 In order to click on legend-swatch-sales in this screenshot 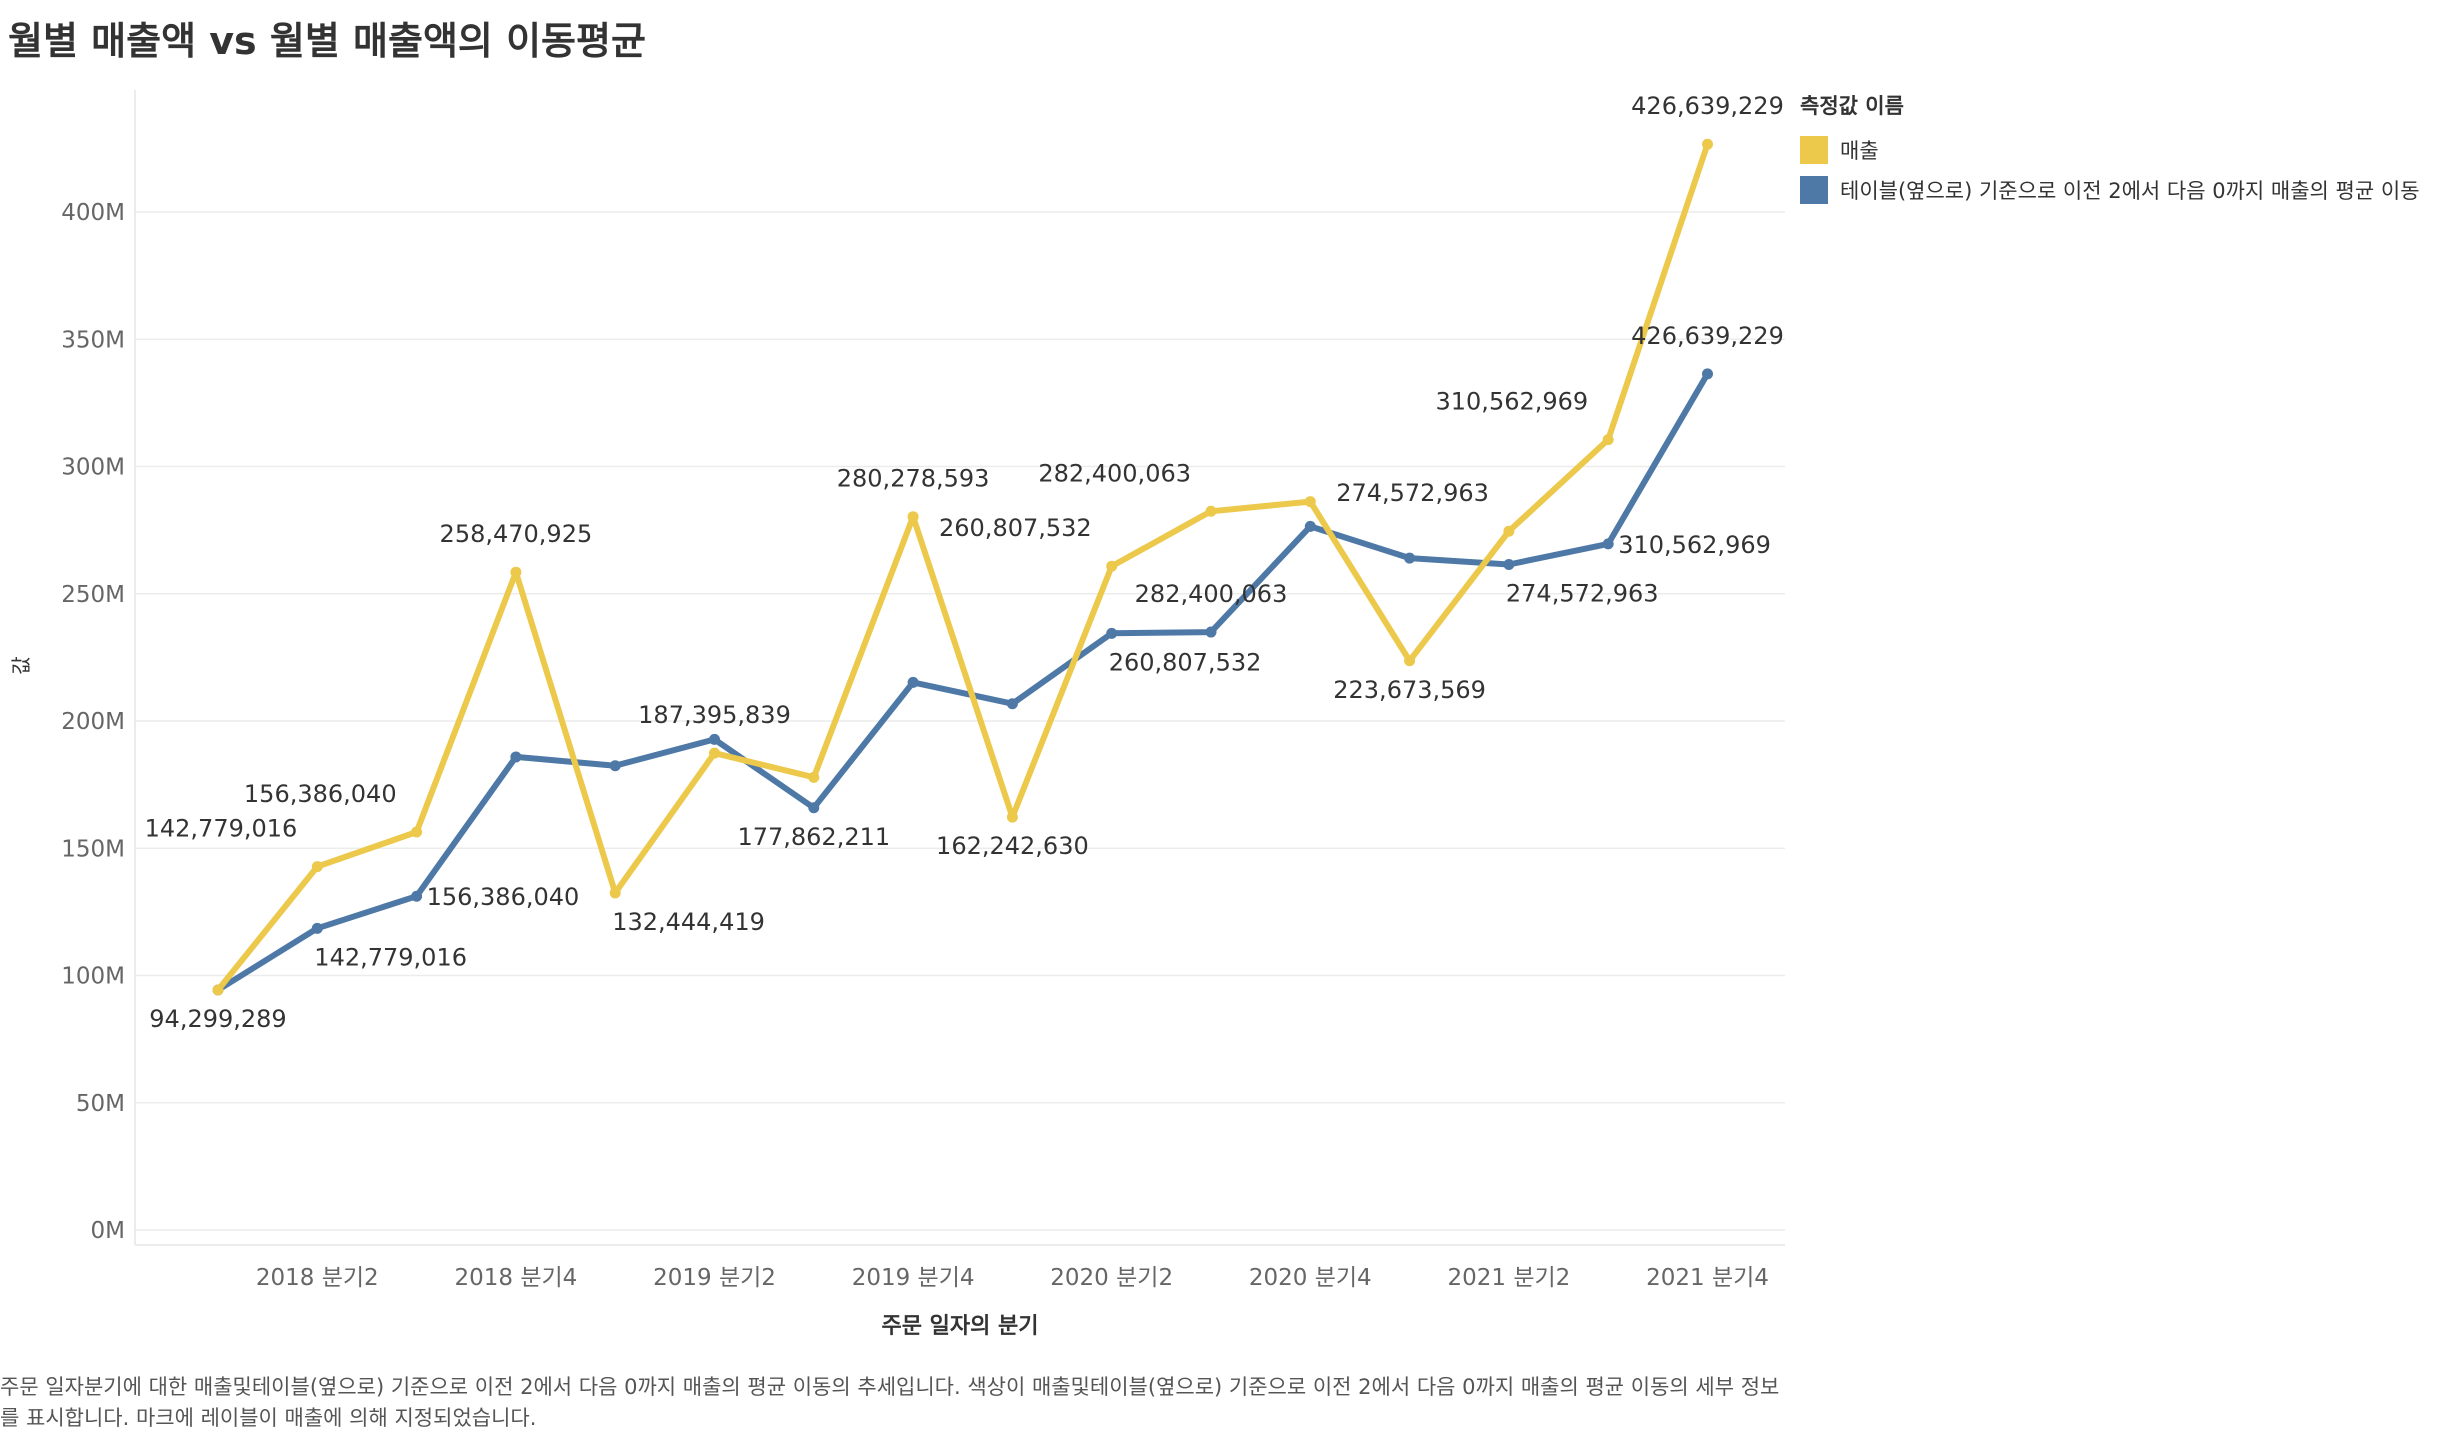, I will do `click(1814, 150)`.